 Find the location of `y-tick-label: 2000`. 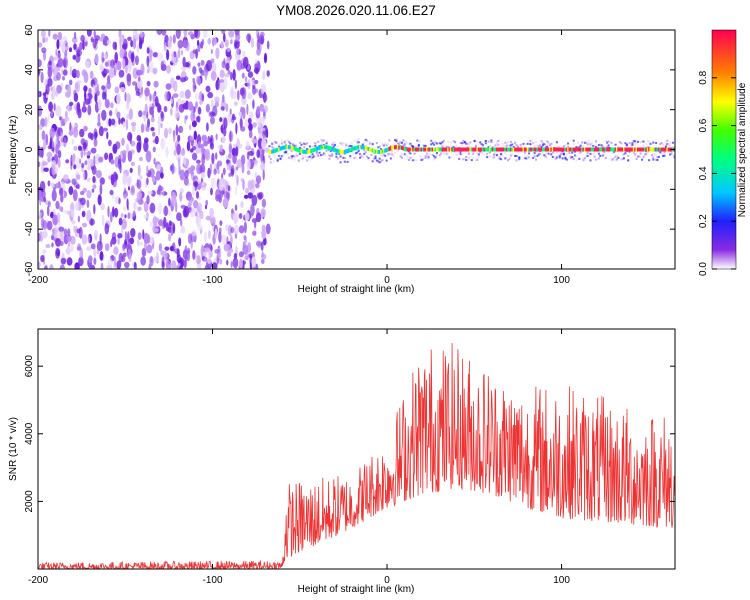

y-tick-label: 2000 is located at coordinates (29, 501).